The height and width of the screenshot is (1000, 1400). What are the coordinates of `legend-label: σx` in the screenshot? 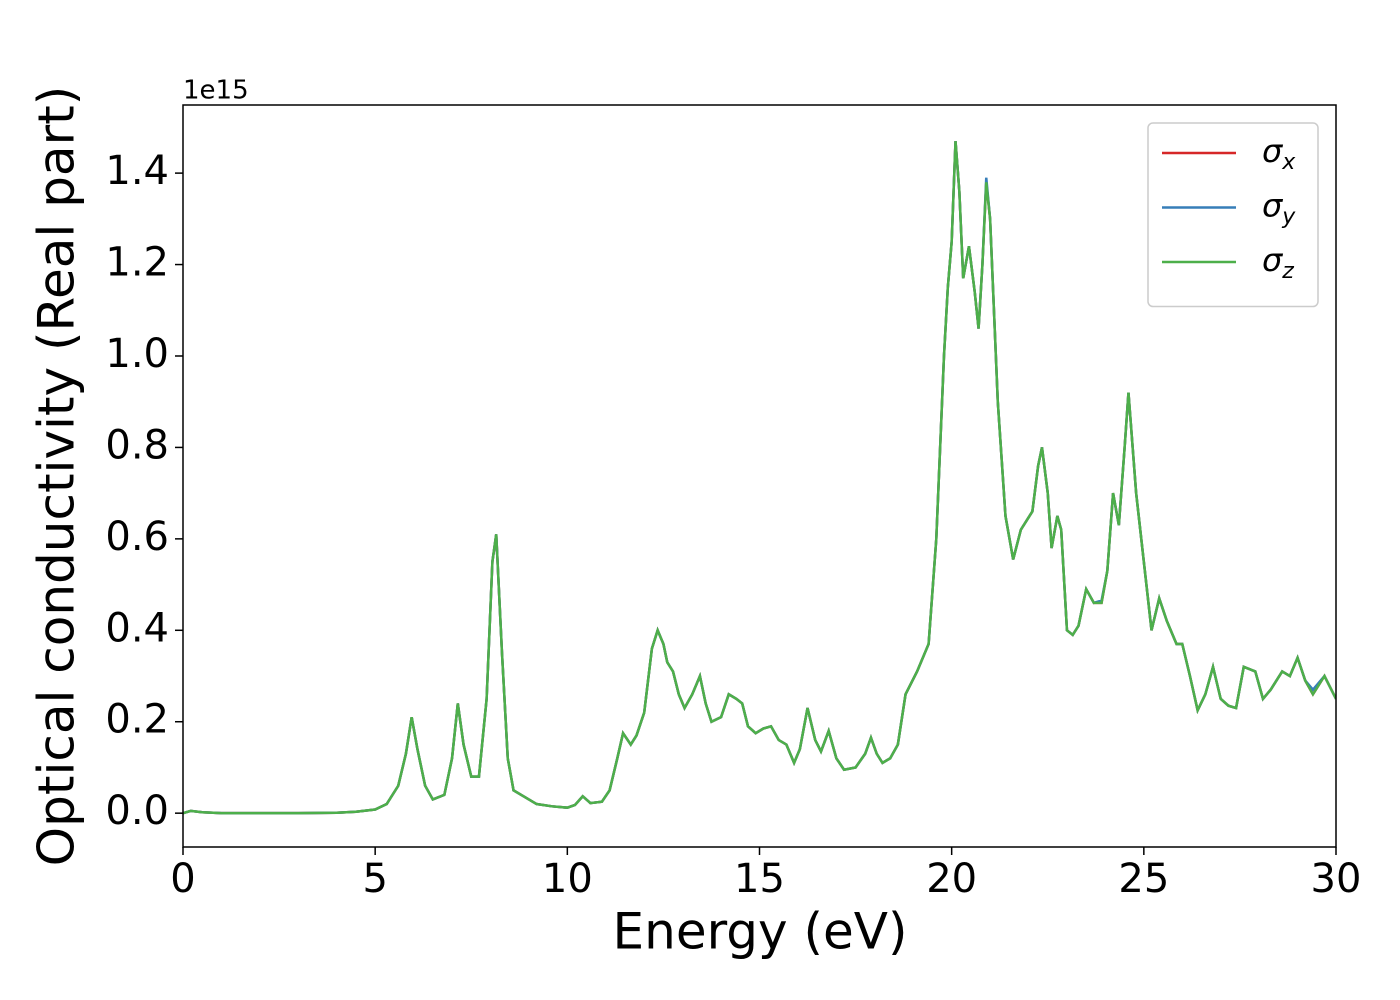 It's located at (1279, 153).